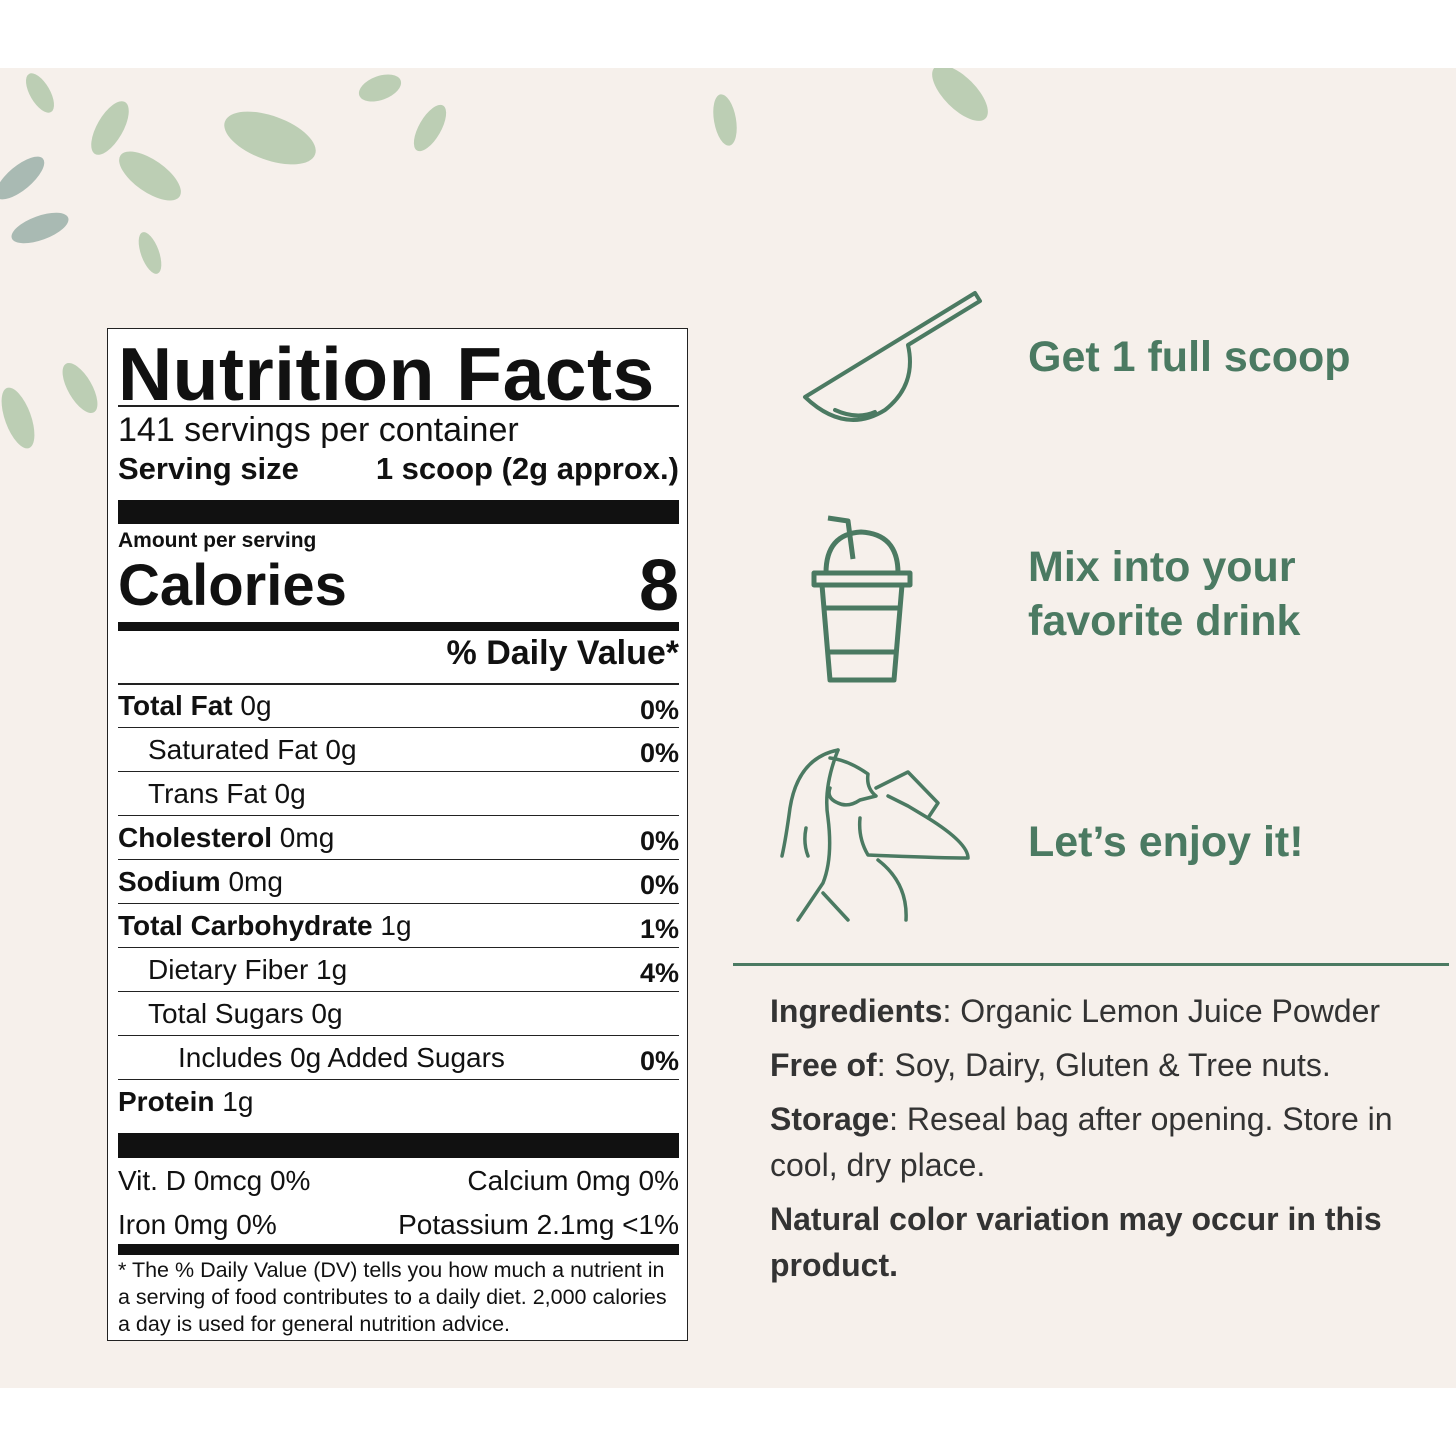  Describe the element at coordinates (862, 599) in the screenshot. I see `drink-cup-icon` at that location.